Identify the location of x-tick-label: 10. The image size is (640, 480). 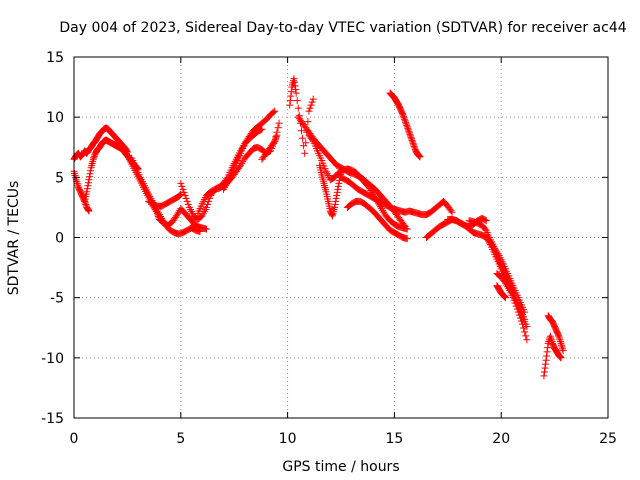
(288, 439).